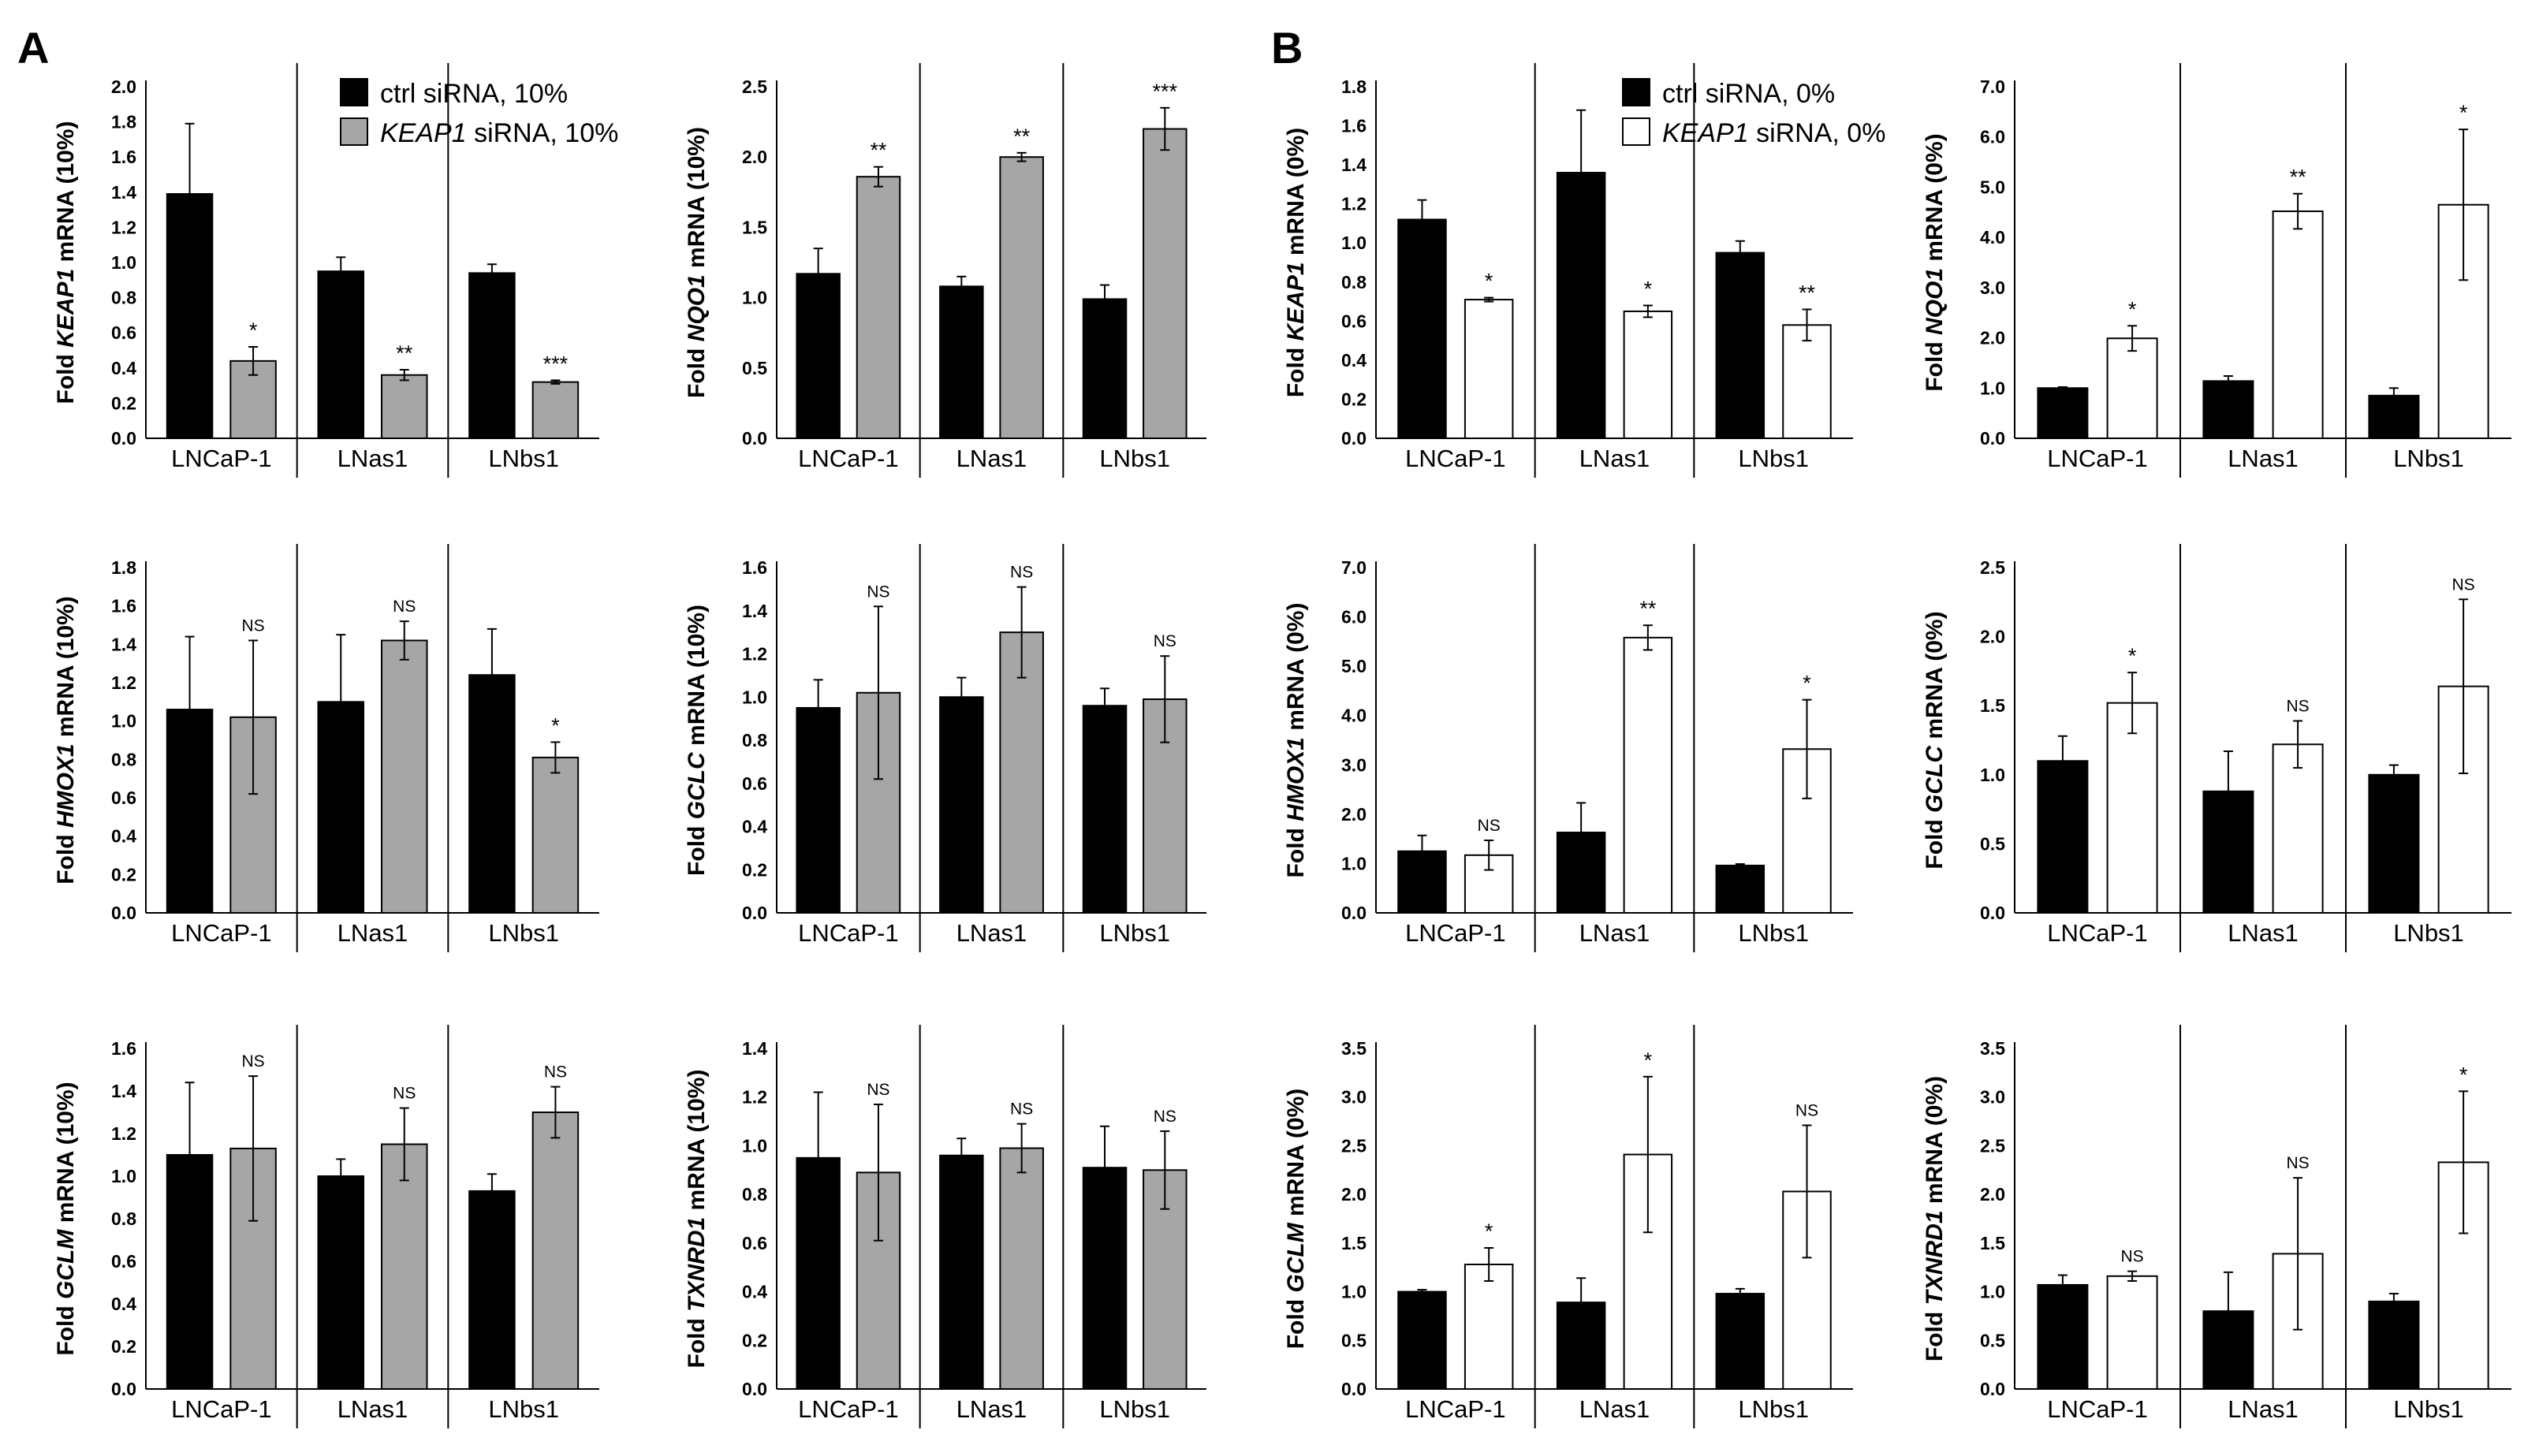 This screenshot has height=1456, width=2528. What do you see at coordinates (1354, 716) in the screenshot?
I see `y-tick-label-hmox1-b: 4.0` at bounding box center [1354, 716].